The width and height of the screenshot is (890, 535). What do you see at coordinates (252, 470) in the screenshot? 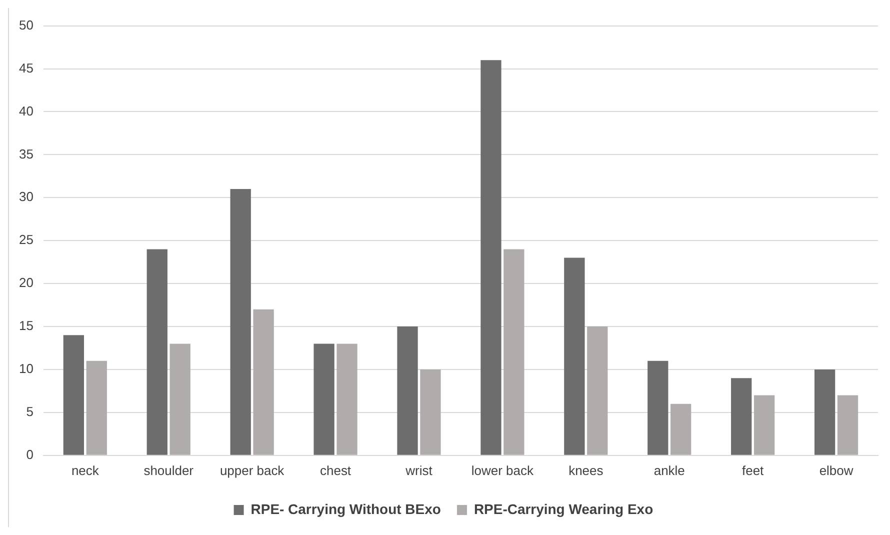
I see `x-tick-label: upper back` at bounding box center [252, 470].